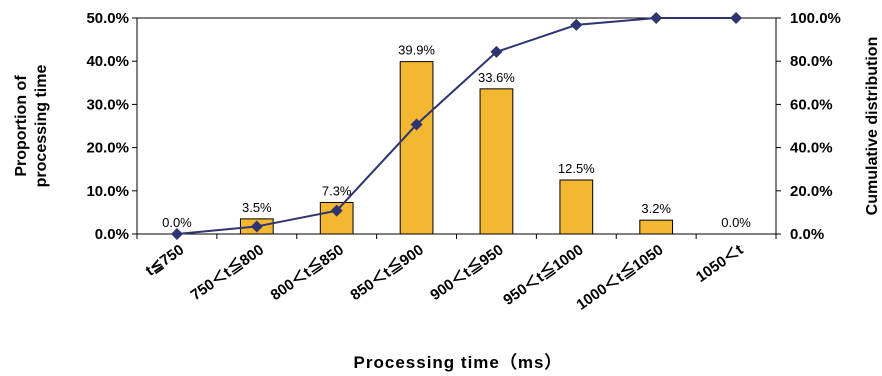 This screenshot has height=376, width=882. What do you see at coordinates (41, 126) in the screenshot?
I see `y-axis-title-left-line2: processing time` at bounding box center [41, 126].